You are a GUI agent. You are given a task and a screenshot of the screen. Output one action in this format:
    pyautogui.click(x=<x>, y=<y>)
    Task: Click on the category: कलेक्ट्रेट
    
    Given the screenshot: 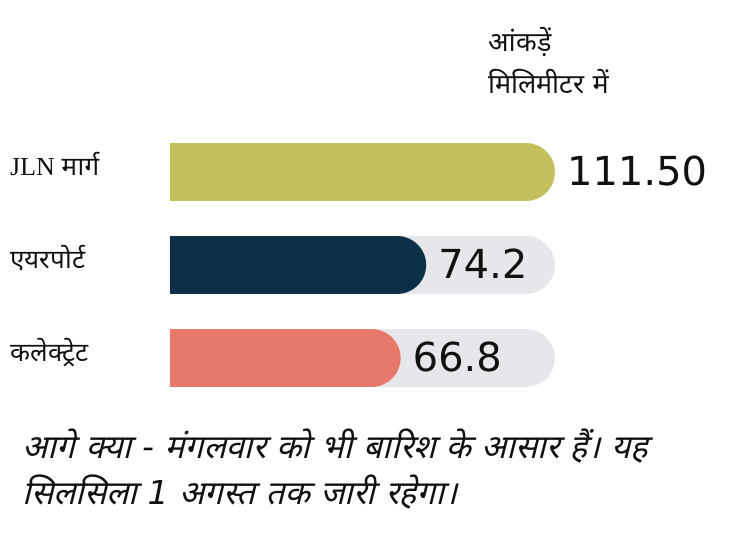 What is the action you would take?
    pyautogui.click(x=50, y=352)
    